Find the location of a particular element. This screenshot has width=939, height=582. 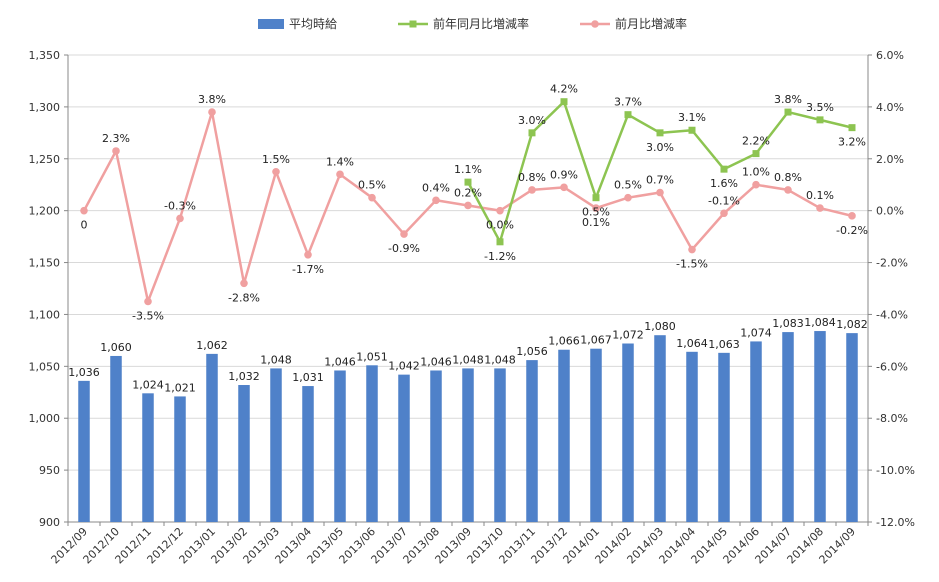

right-axis-tick-label: -12.0% is located at coordinates (895, 522).